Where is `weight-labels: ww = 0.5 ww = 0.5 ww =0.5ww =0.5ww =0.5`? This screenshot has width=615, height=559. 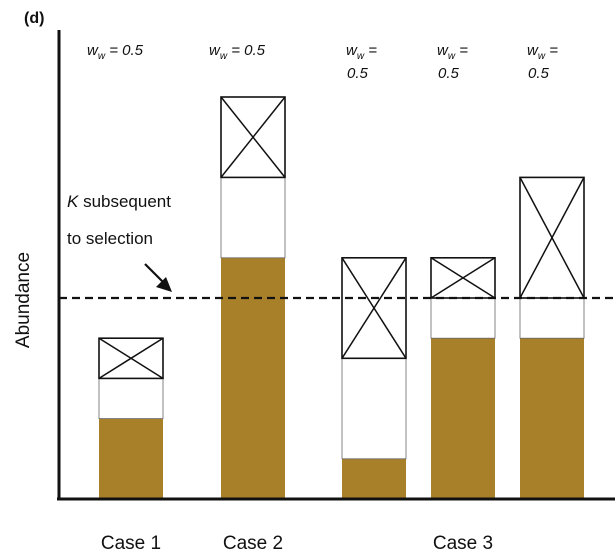
weight-labels: ww = 0.5 ww = 0.5 ww =0.5ww =0.5ww =0.5 is located at coordinates (322, 62).